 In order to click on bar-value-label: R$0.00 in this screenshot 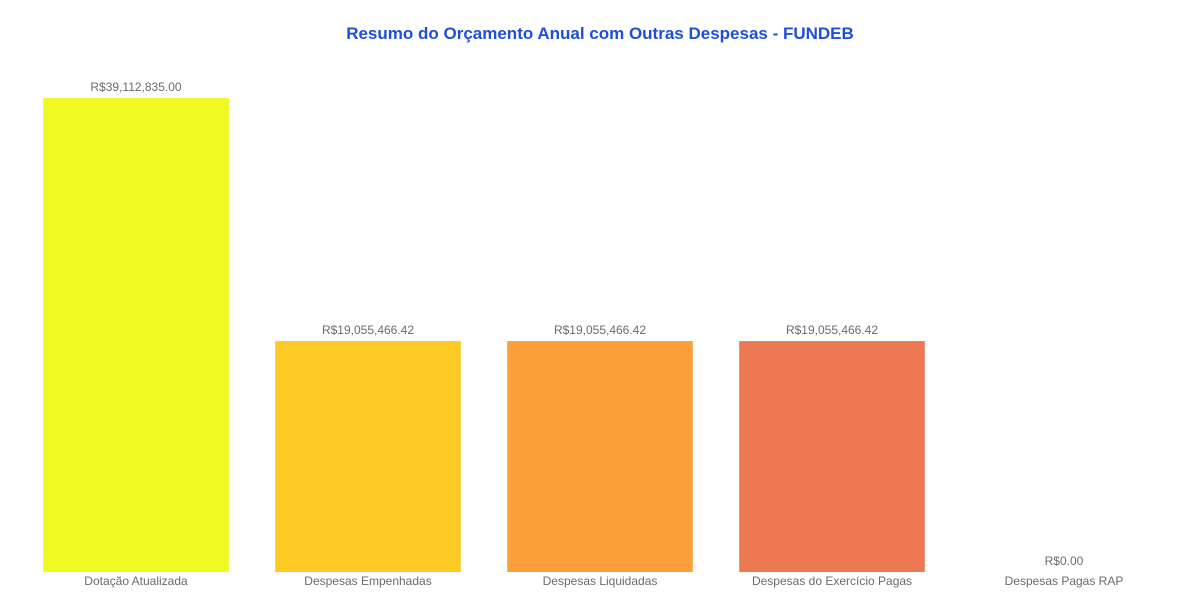, I will do `click(1064, 561)`.